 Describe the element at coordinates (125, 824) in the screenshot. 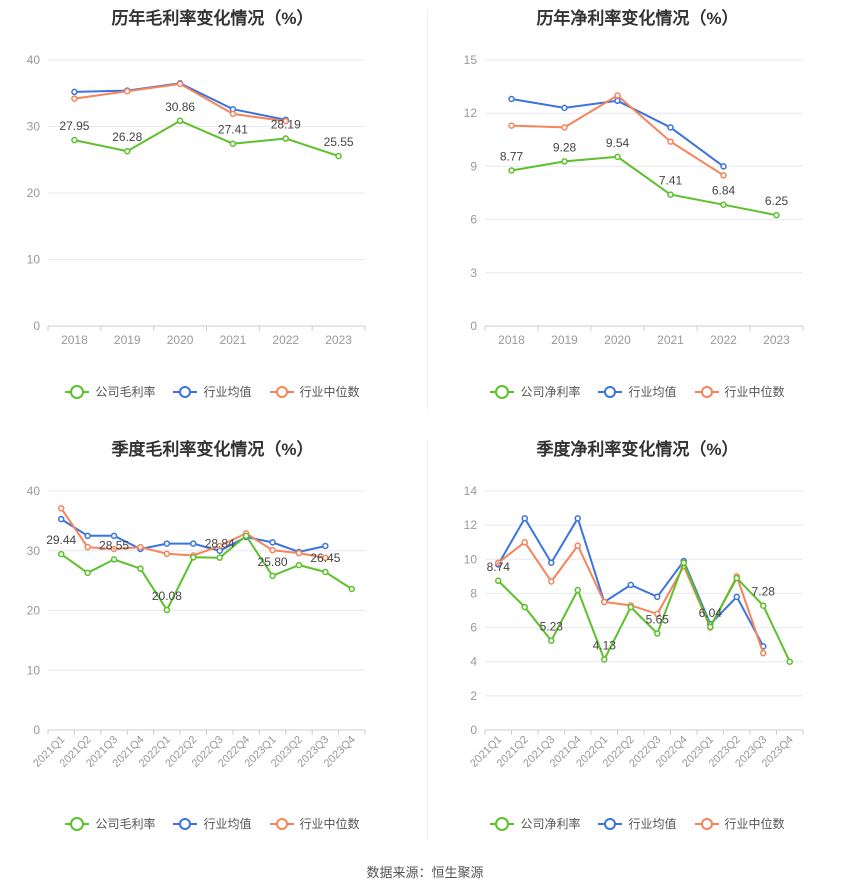

I see `legend-label: 公司毛利率` at that location.